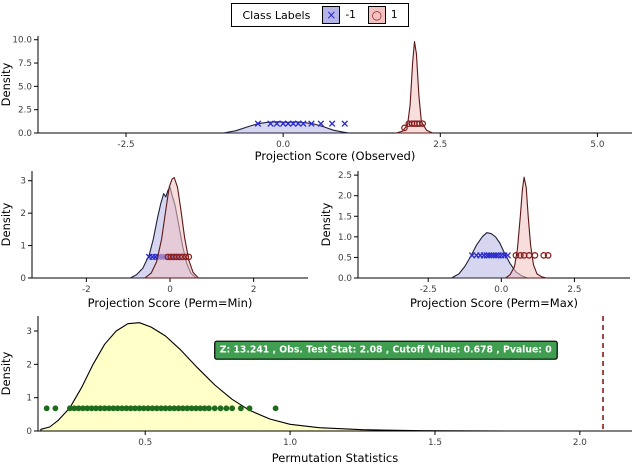 The width and height of the screenshot is (640, 465). I want to click on x-tick-label: 0.5, so click(145, 443).